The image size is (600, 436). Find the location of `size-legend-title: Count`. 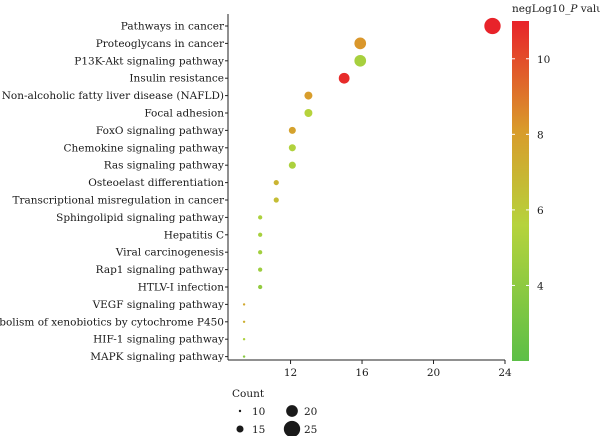

size-legend-title: Count is located at coordinates (248, 394).